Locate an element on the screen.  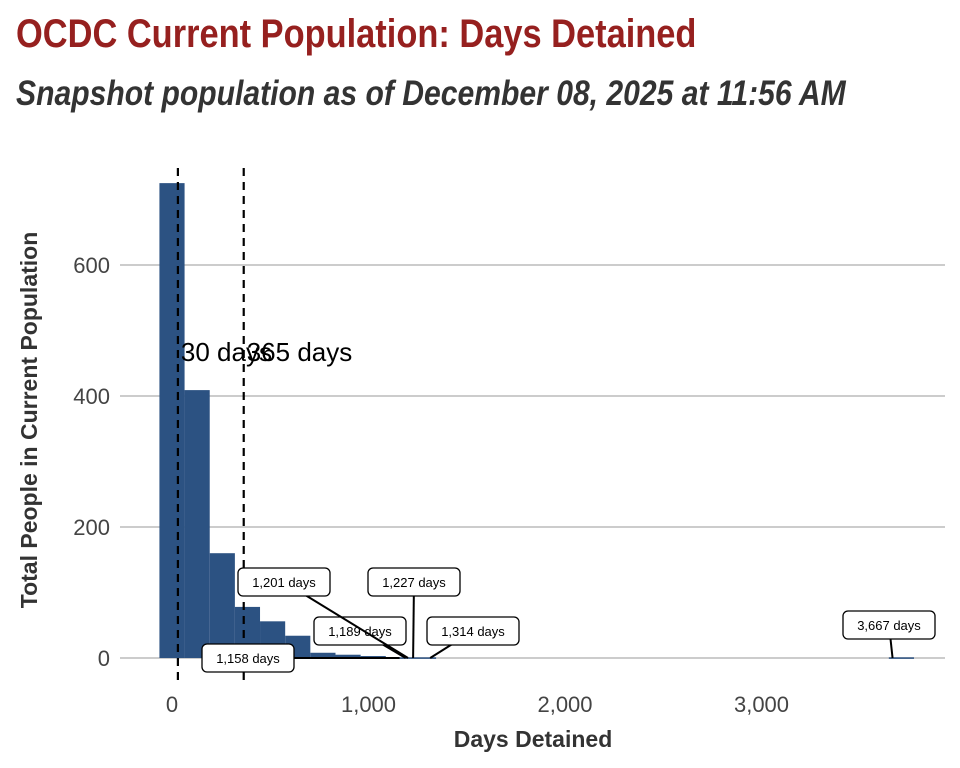
x-tick-label: 1,000 is located at coordinates (368, 704).